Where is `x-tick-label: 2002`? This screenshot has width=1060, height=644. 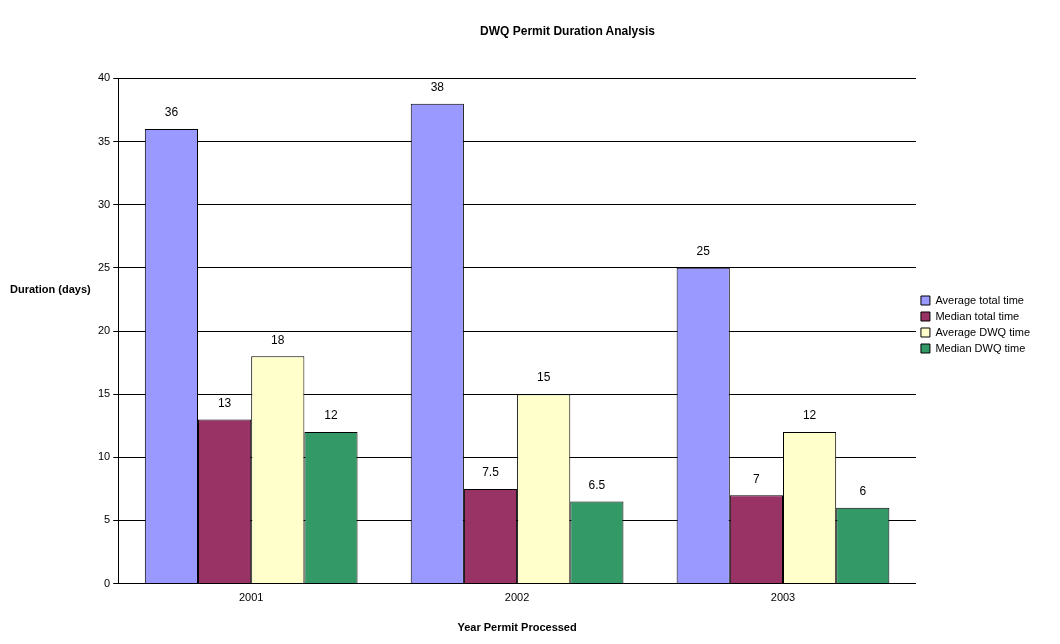
x-tick-label: 2002 is located at coordinates (517, 597).